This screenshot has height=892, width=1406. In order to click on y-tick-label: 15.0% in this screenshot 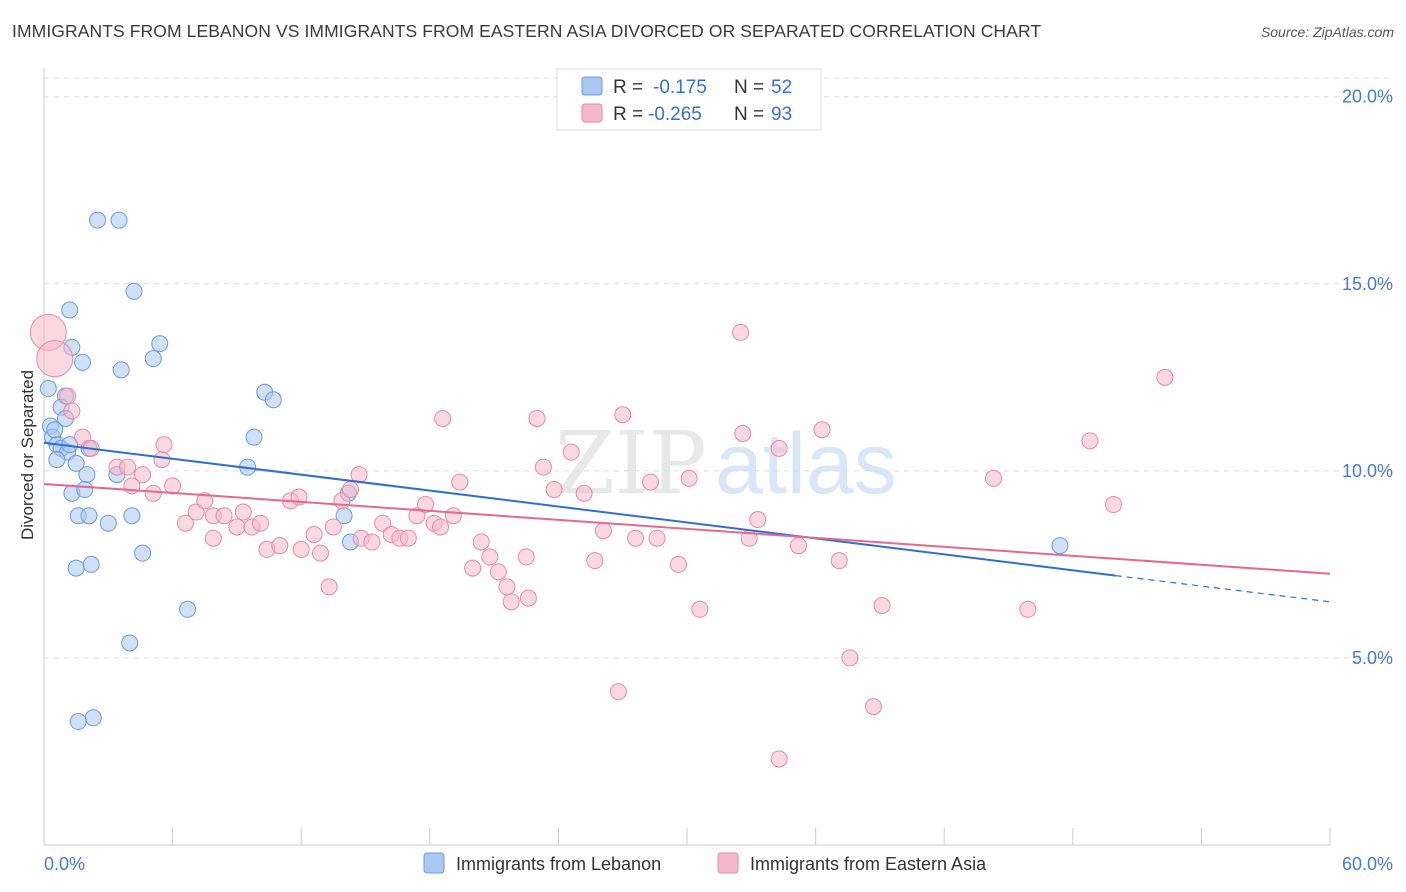, I will do `click(1367, 284)`.